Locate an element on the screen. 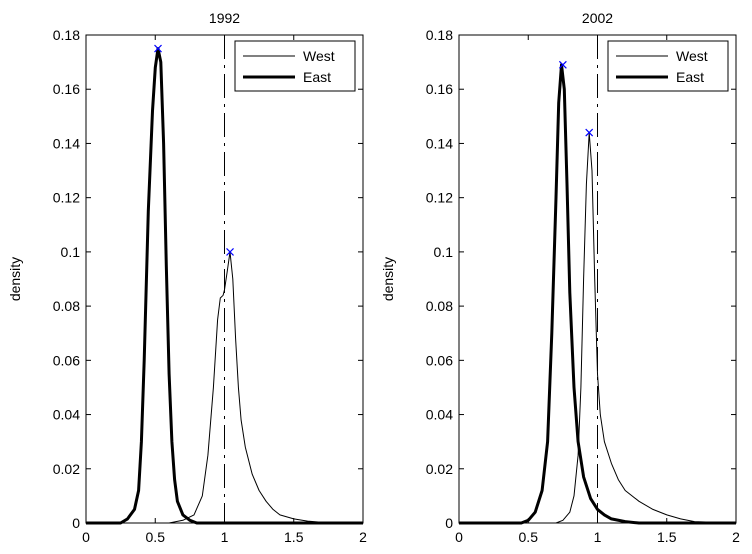 The image size is (752, 554). chart-2-ytick-label: 0.12 is located at coordinates (439, 198).